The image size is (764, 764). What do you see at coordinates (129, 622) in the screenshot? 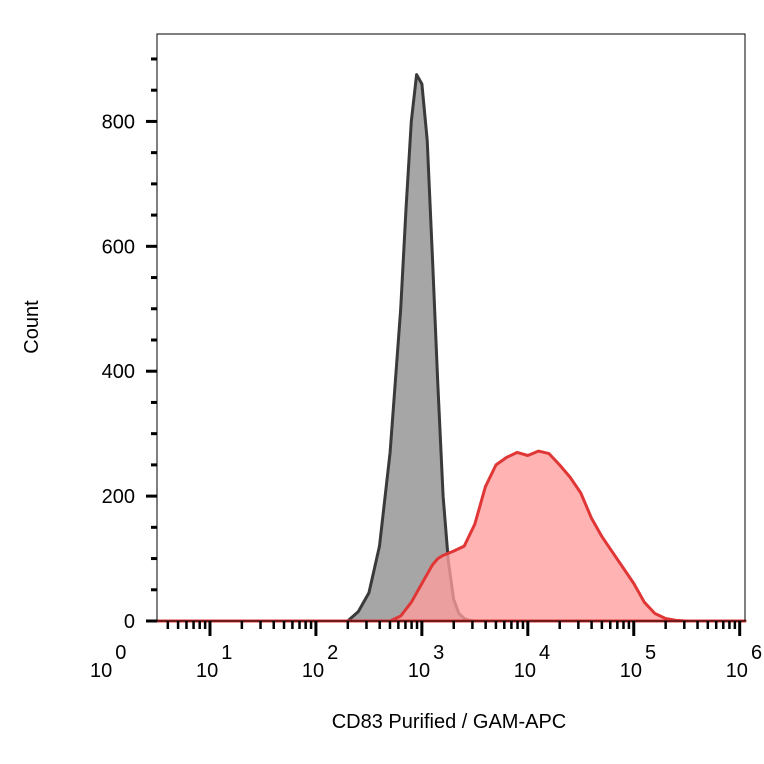
I see `y-tick-label: 0` at bounding box center [129, 622].